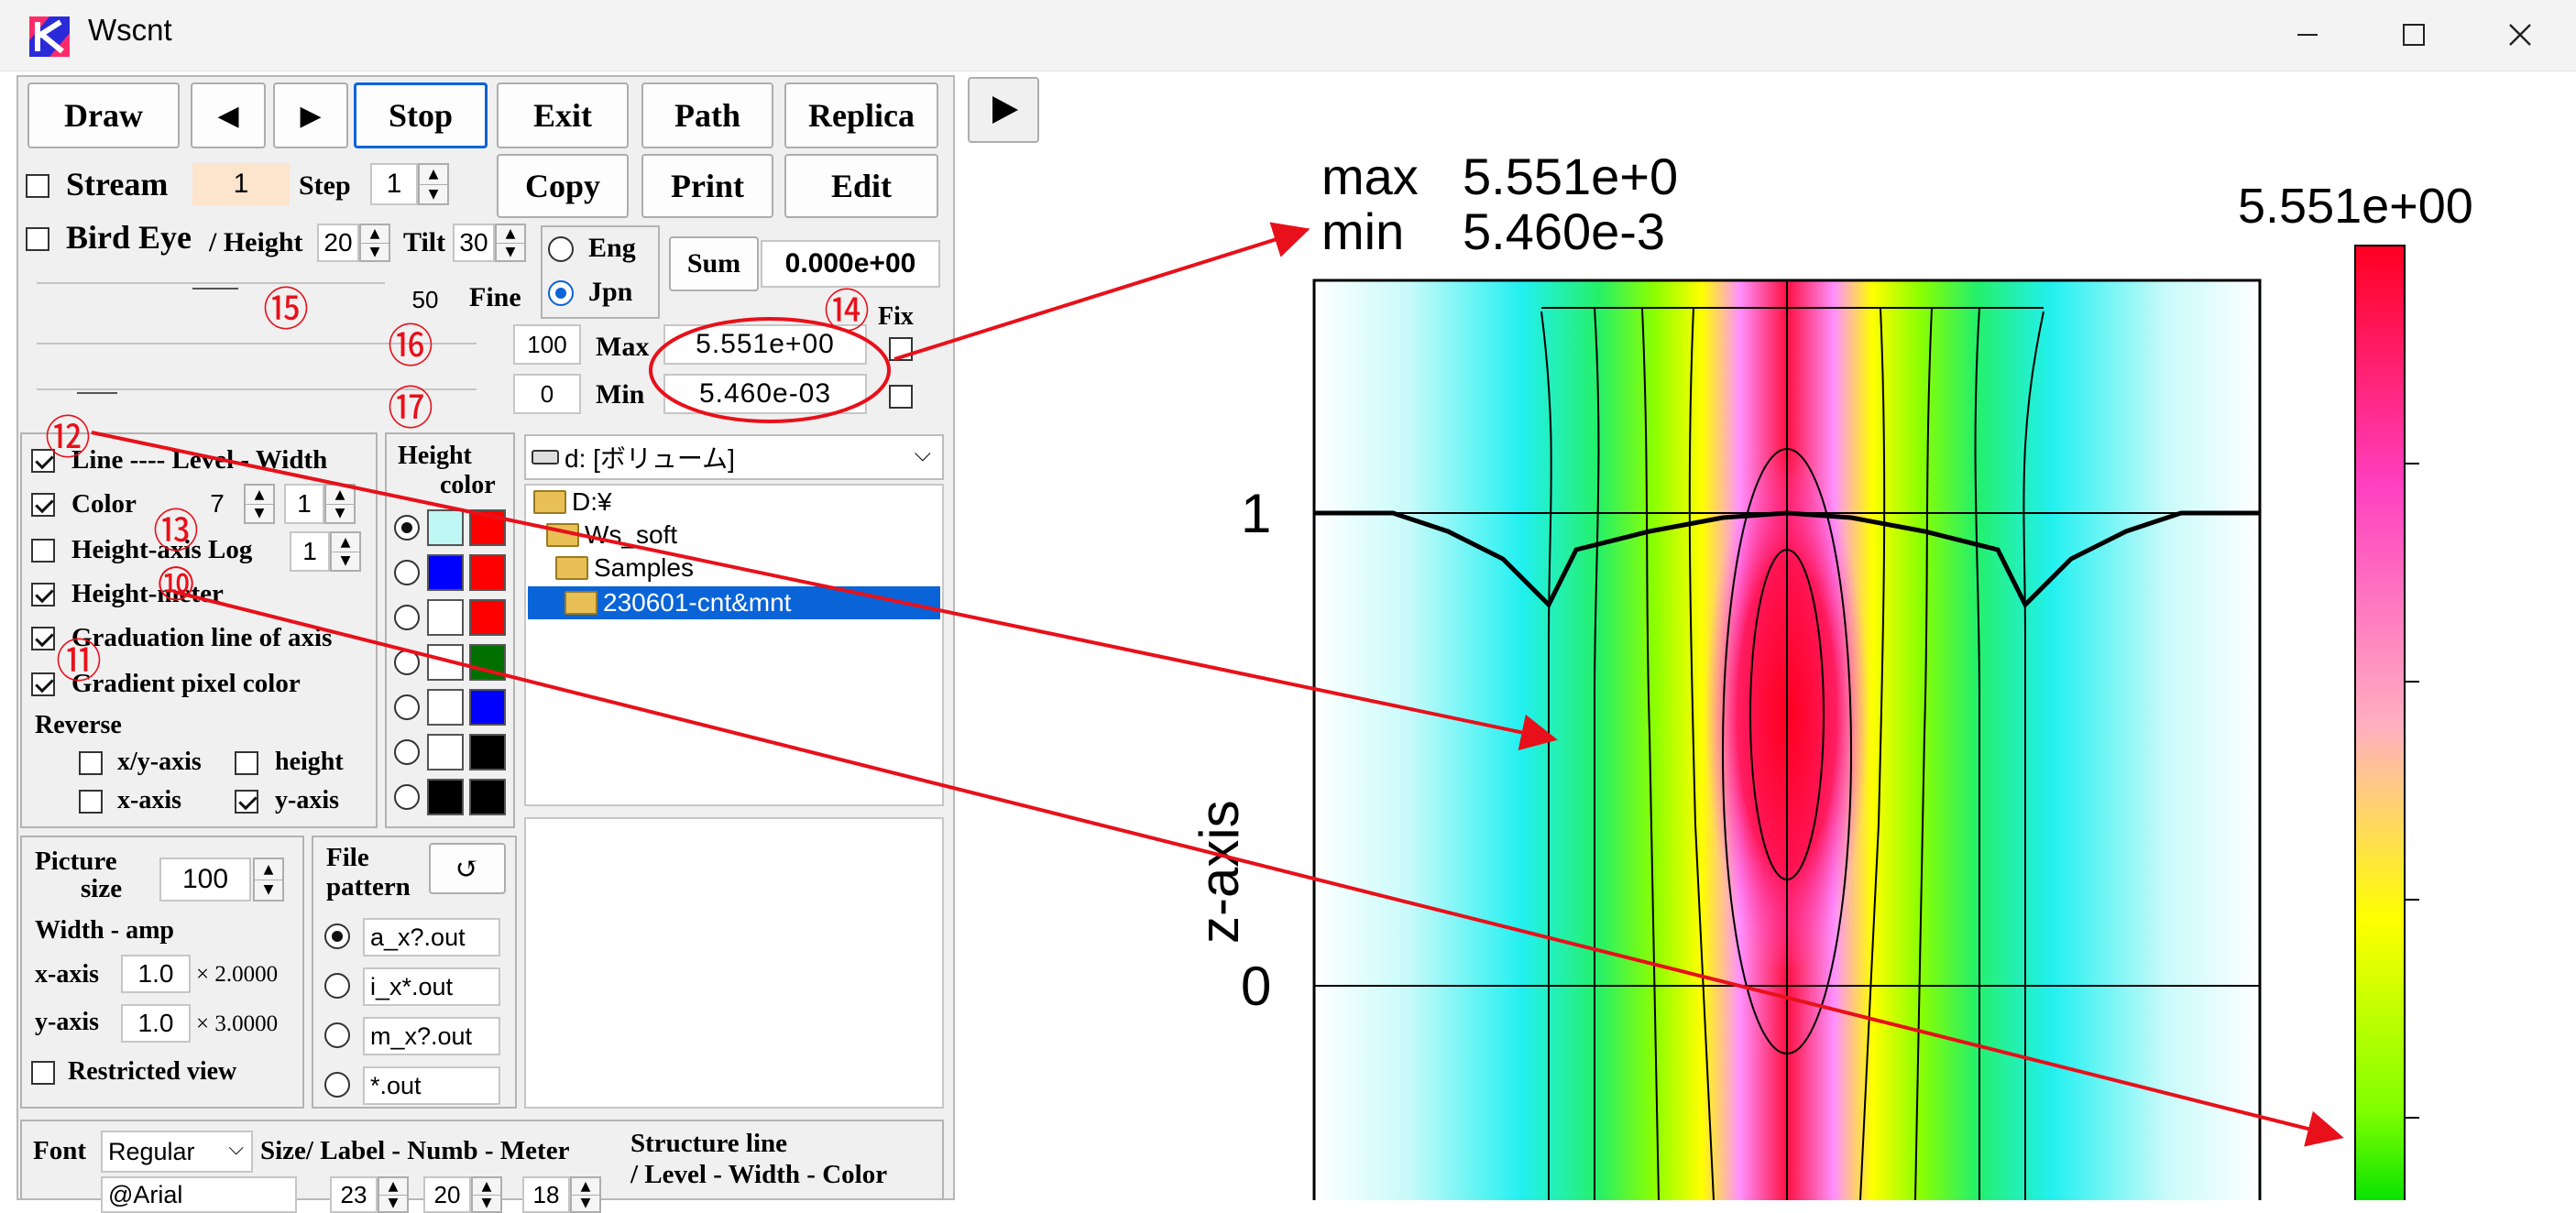 This screenshot has width=2576, height=1213. What do you see at coordinates (861, 115) in the screenshot?
I see `replica-button: Replica` at bounding box center [861, 115].